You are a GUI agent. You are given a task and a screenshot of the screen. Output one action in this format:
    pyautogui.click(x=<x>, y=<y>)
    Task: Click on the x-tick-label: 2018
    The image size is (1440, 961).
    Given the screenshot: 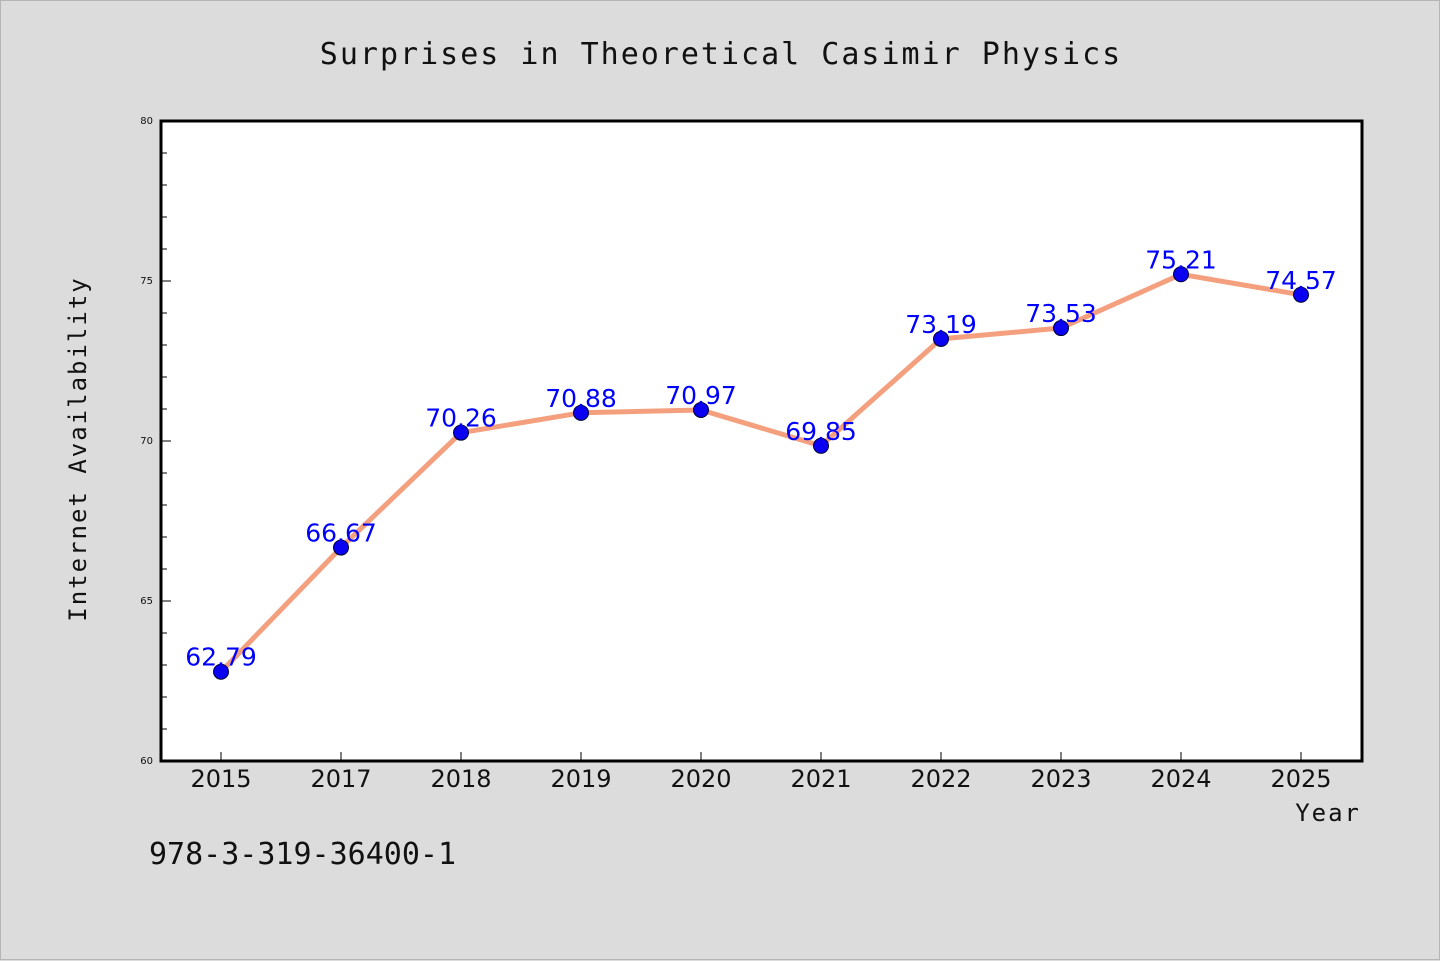 What is the action you would take?
    pyautogui.click(x=460, y=779)
    